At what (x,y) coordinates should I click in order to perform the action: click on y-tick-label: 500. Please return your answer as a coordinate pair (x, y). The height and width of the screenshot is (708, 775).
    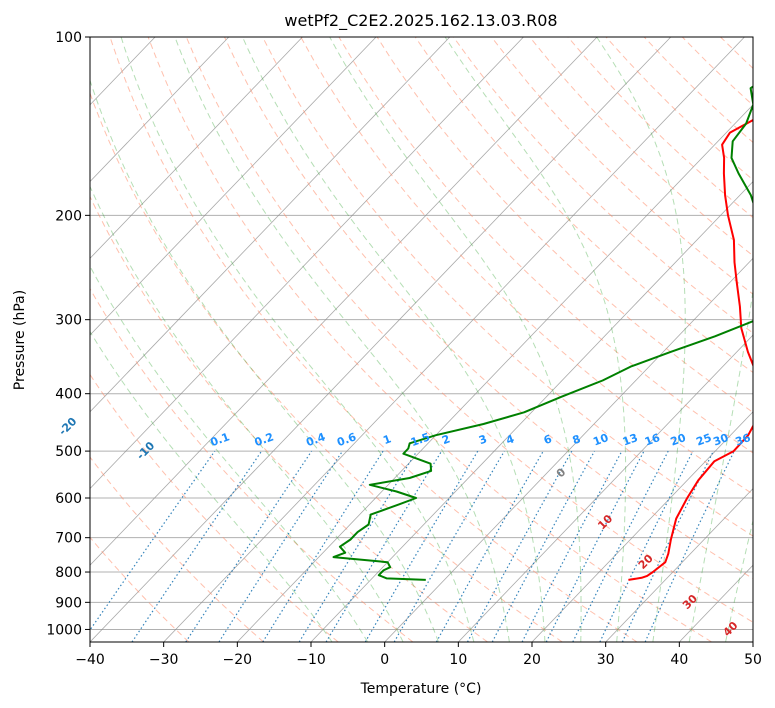
    Looking at the image, I should click on (68, 452).